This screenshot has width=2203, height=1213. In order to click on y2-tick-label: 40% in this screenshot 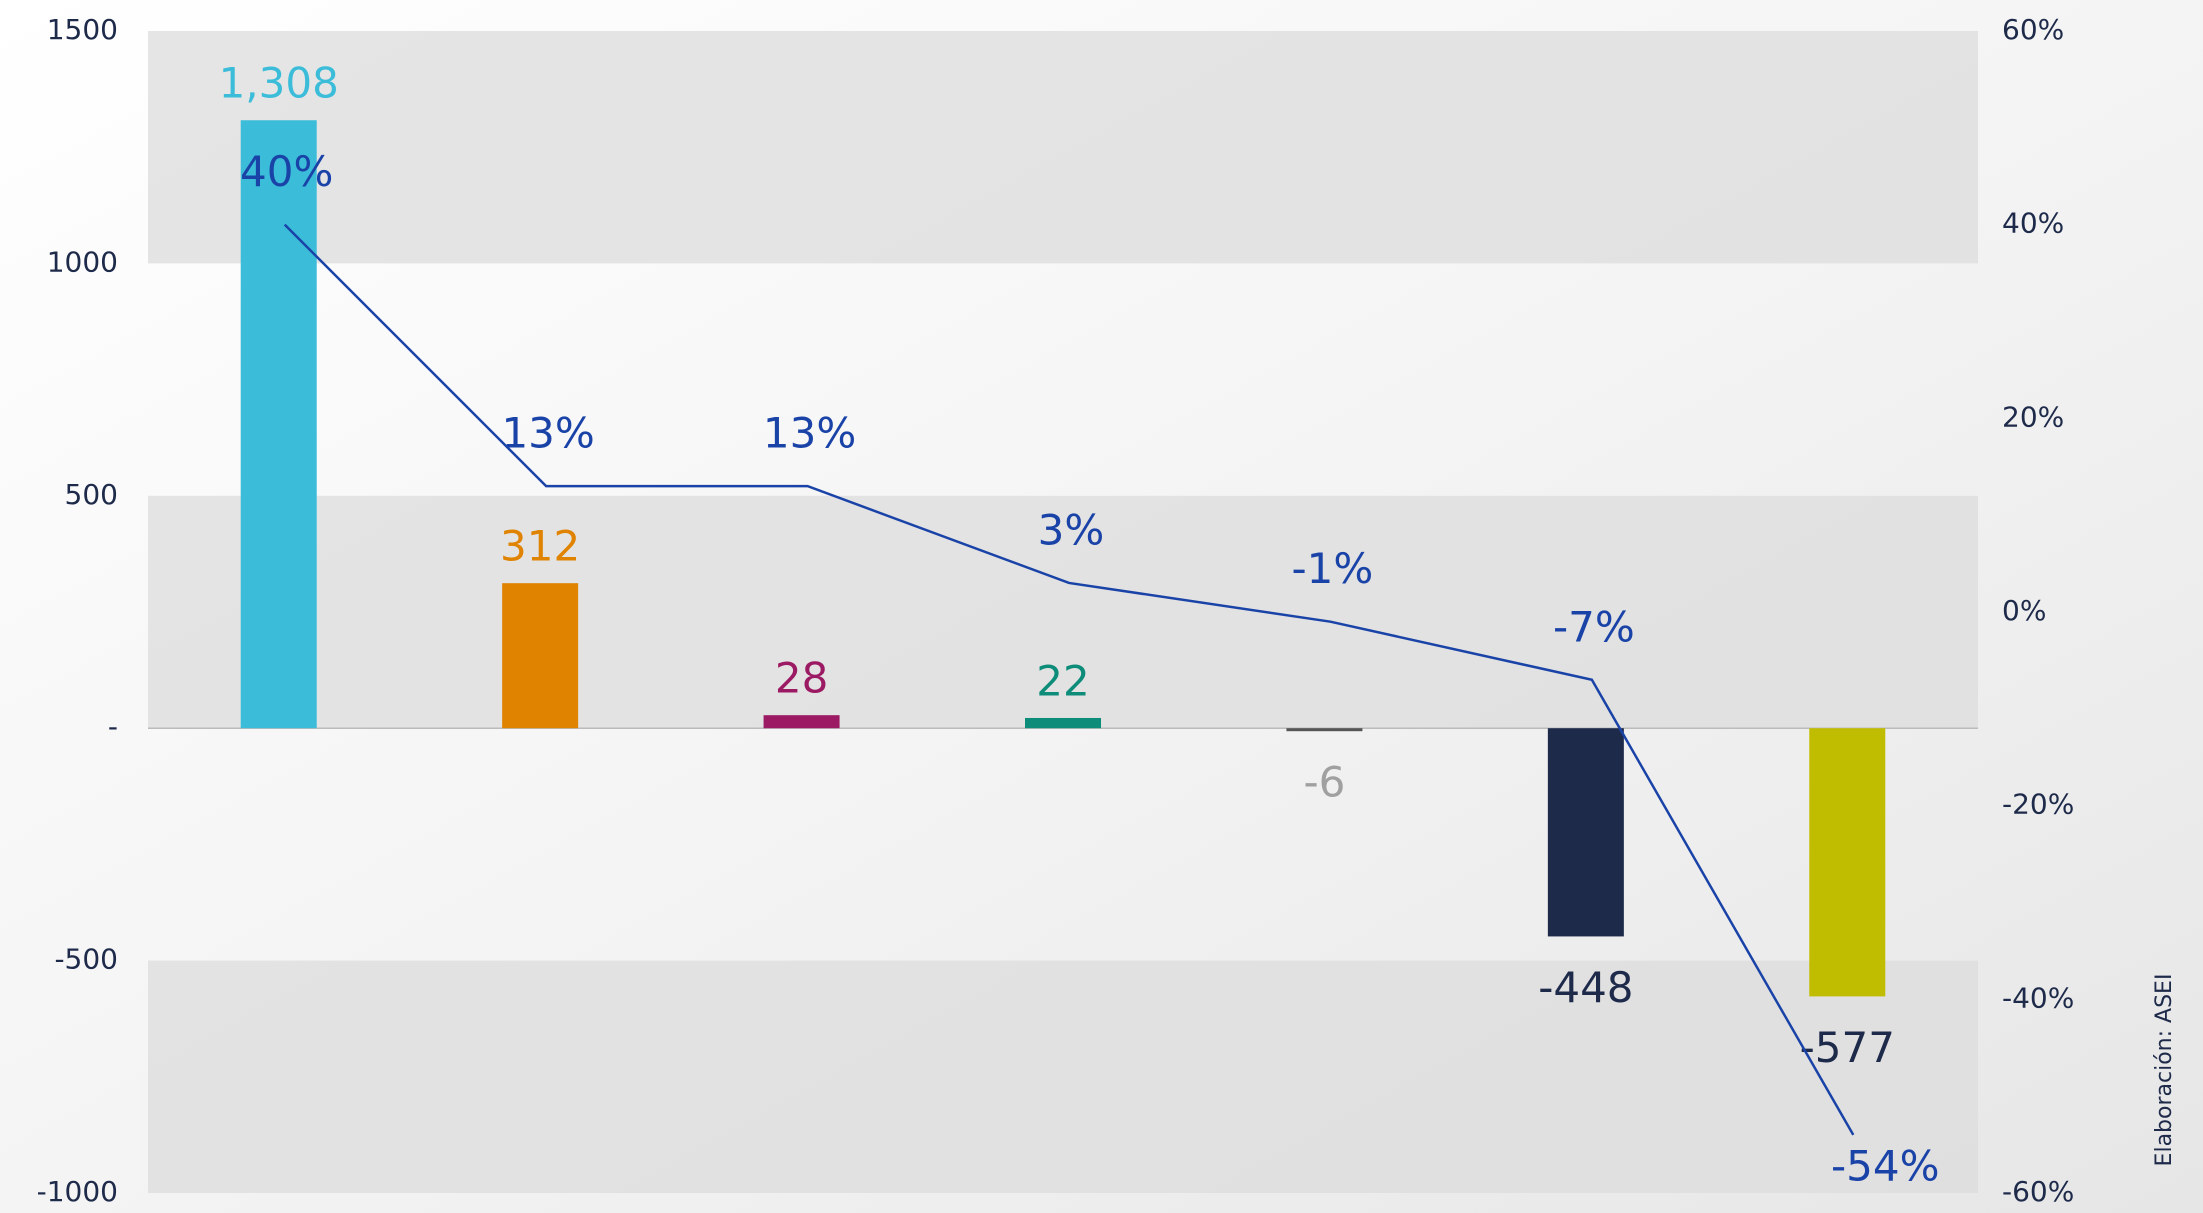, I will do `click(2033, 223)`.